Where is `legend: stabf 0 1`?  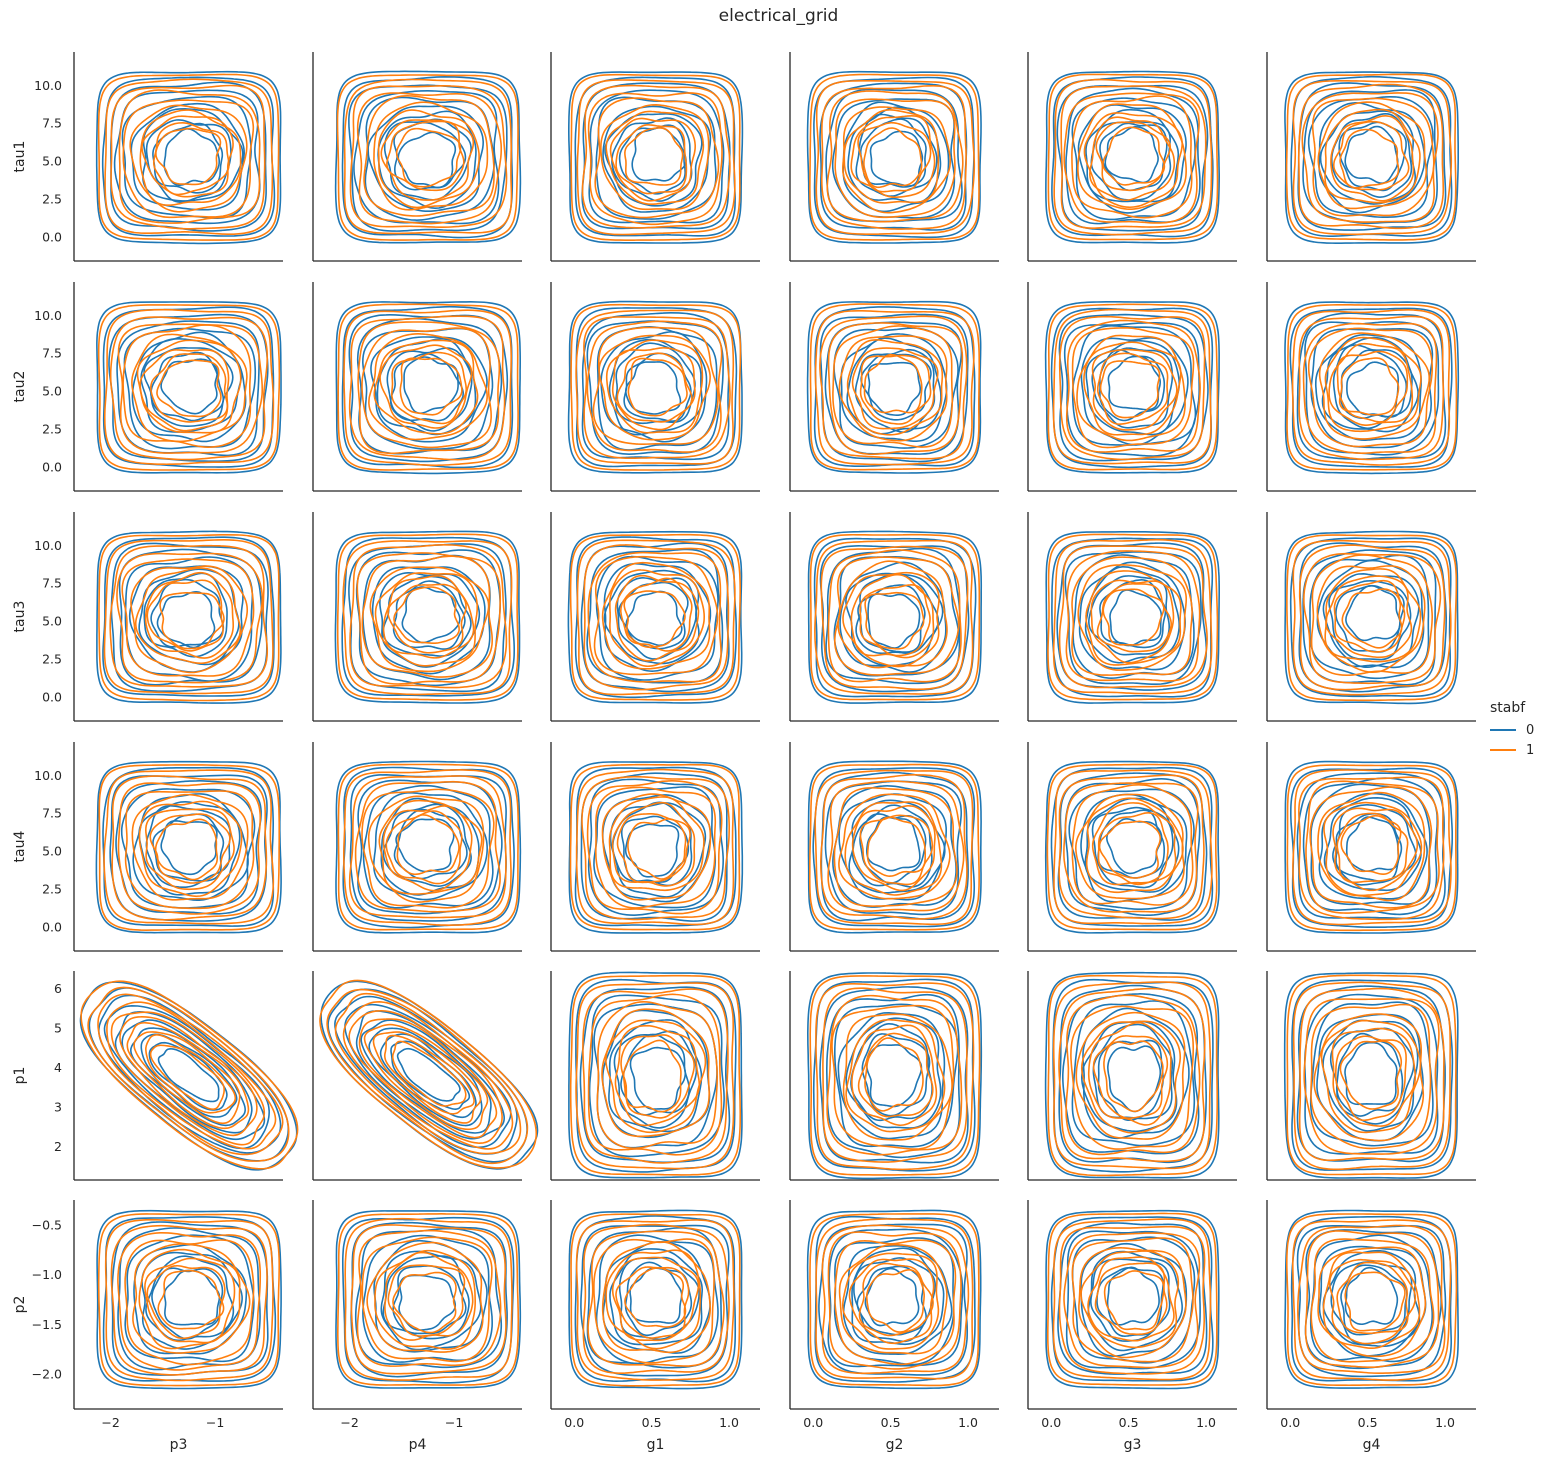 legend: stabf 0 1 is located at coordinates (1512, 730).